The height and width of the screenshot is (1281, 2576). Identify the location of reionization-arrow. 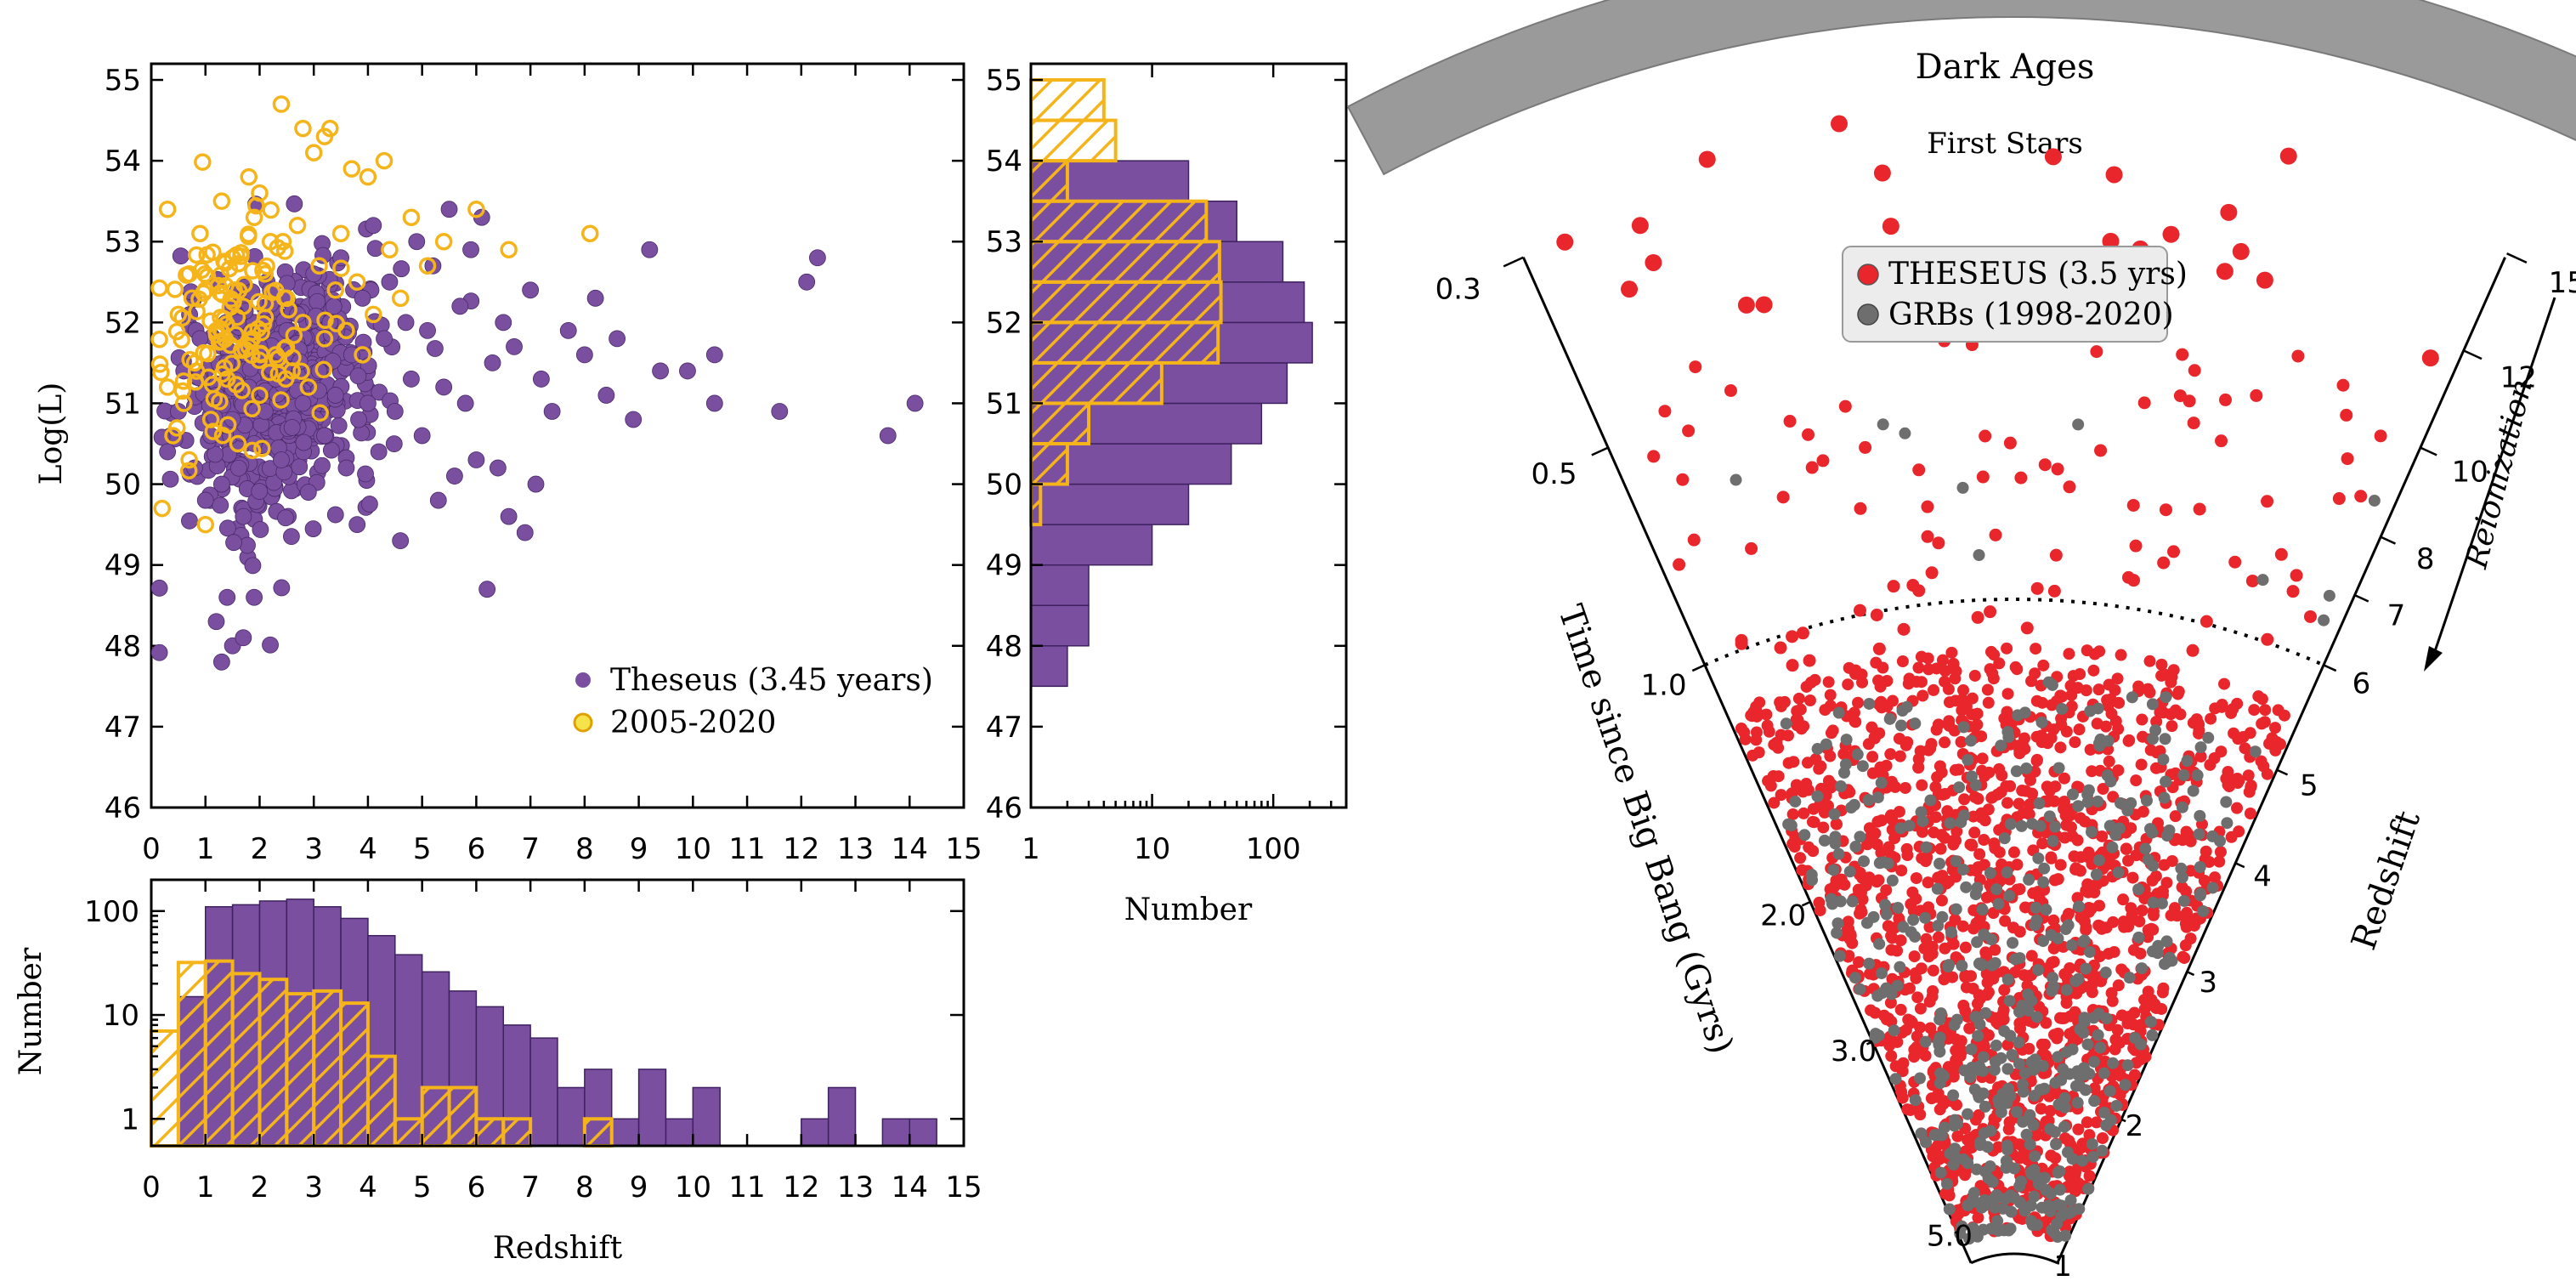
(2490, 484).